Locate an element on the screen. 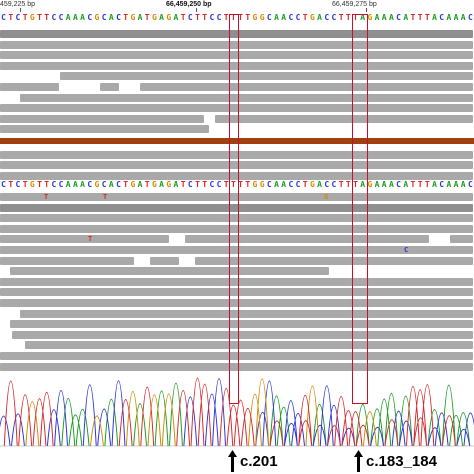 This screenshot has width=474, height=474. ruler-left-label: 459,225 bp is located at coordinates (18, 4).